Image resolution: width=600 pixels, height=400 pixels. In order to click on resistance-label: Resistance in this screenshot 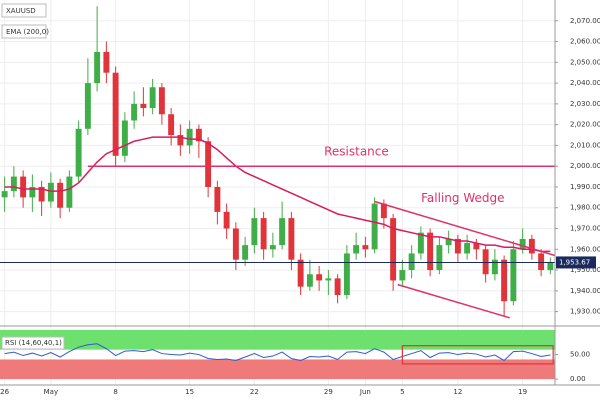, I will do `click(356, 152)`.